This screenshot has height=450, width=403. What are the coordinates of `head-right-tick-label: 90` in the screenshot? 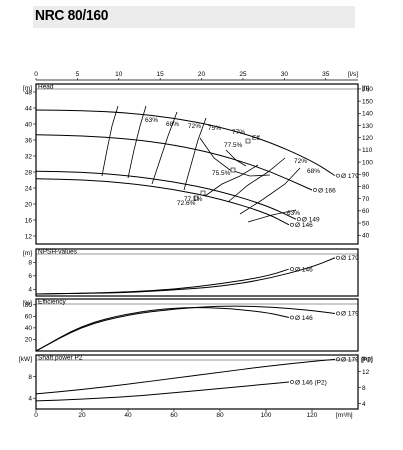 It's located at (366, 175).